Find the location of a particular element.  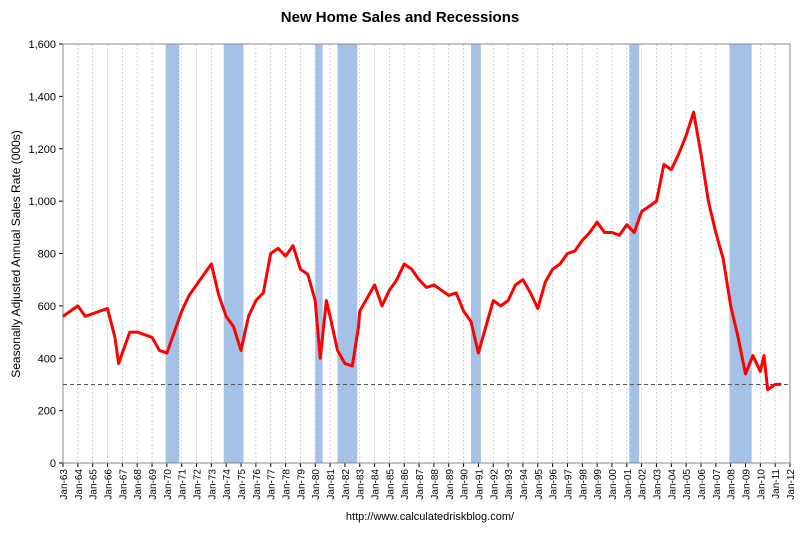

x-tick-label: Jan-91 is located at coordinates (479, 484).